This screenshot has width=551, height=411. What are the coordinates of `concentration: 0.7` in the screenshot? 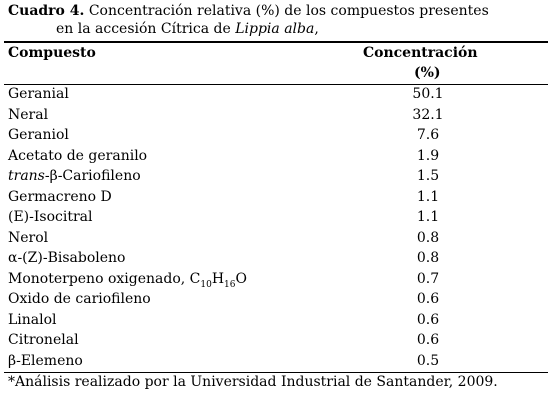 It's located at (428, 278).